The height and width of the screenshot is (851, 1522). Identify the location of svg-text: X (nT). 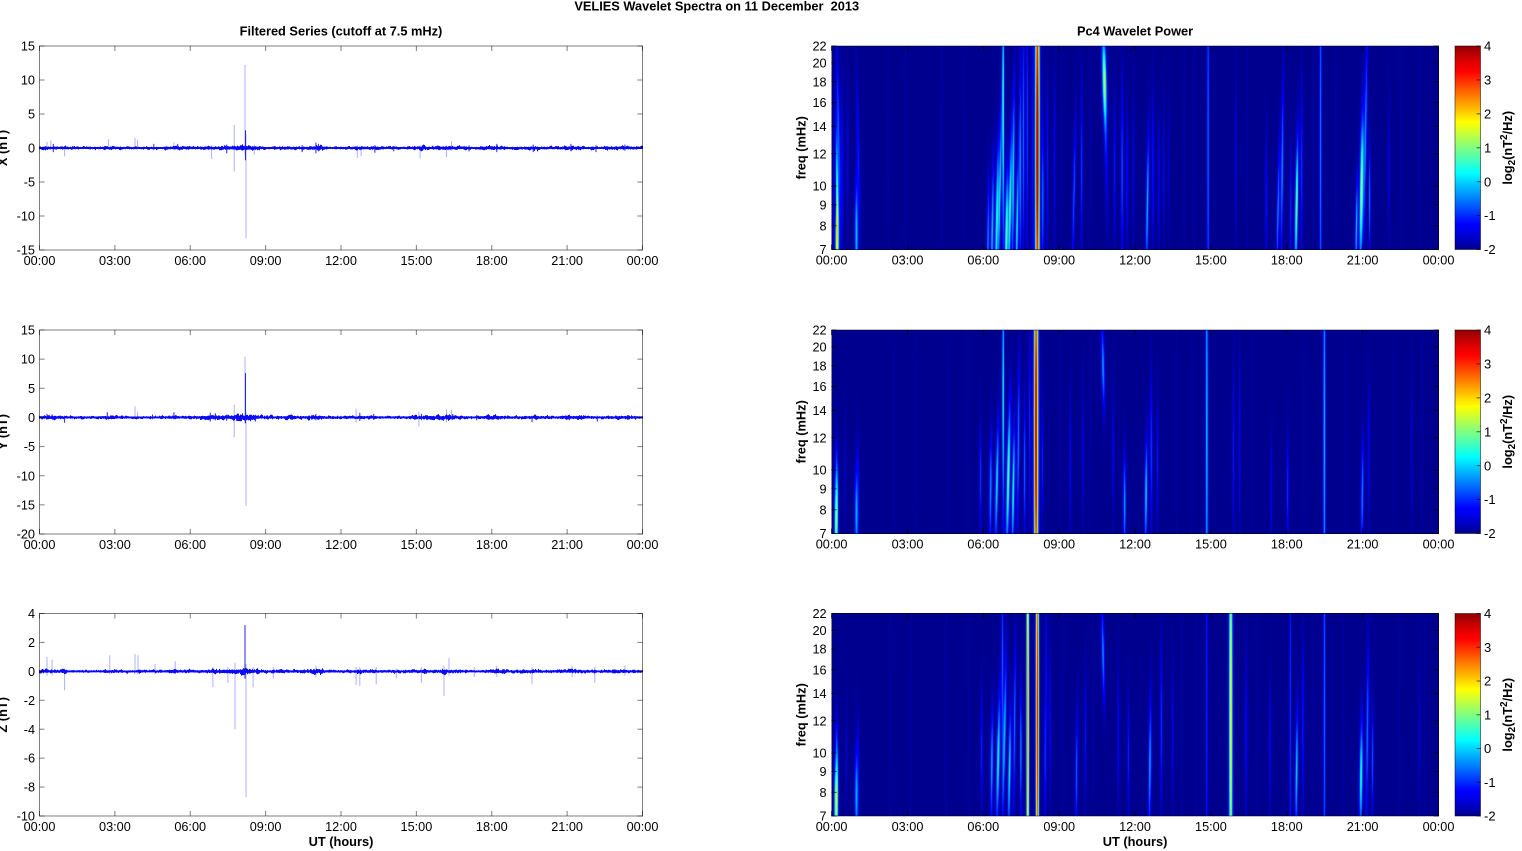
(5, 148).